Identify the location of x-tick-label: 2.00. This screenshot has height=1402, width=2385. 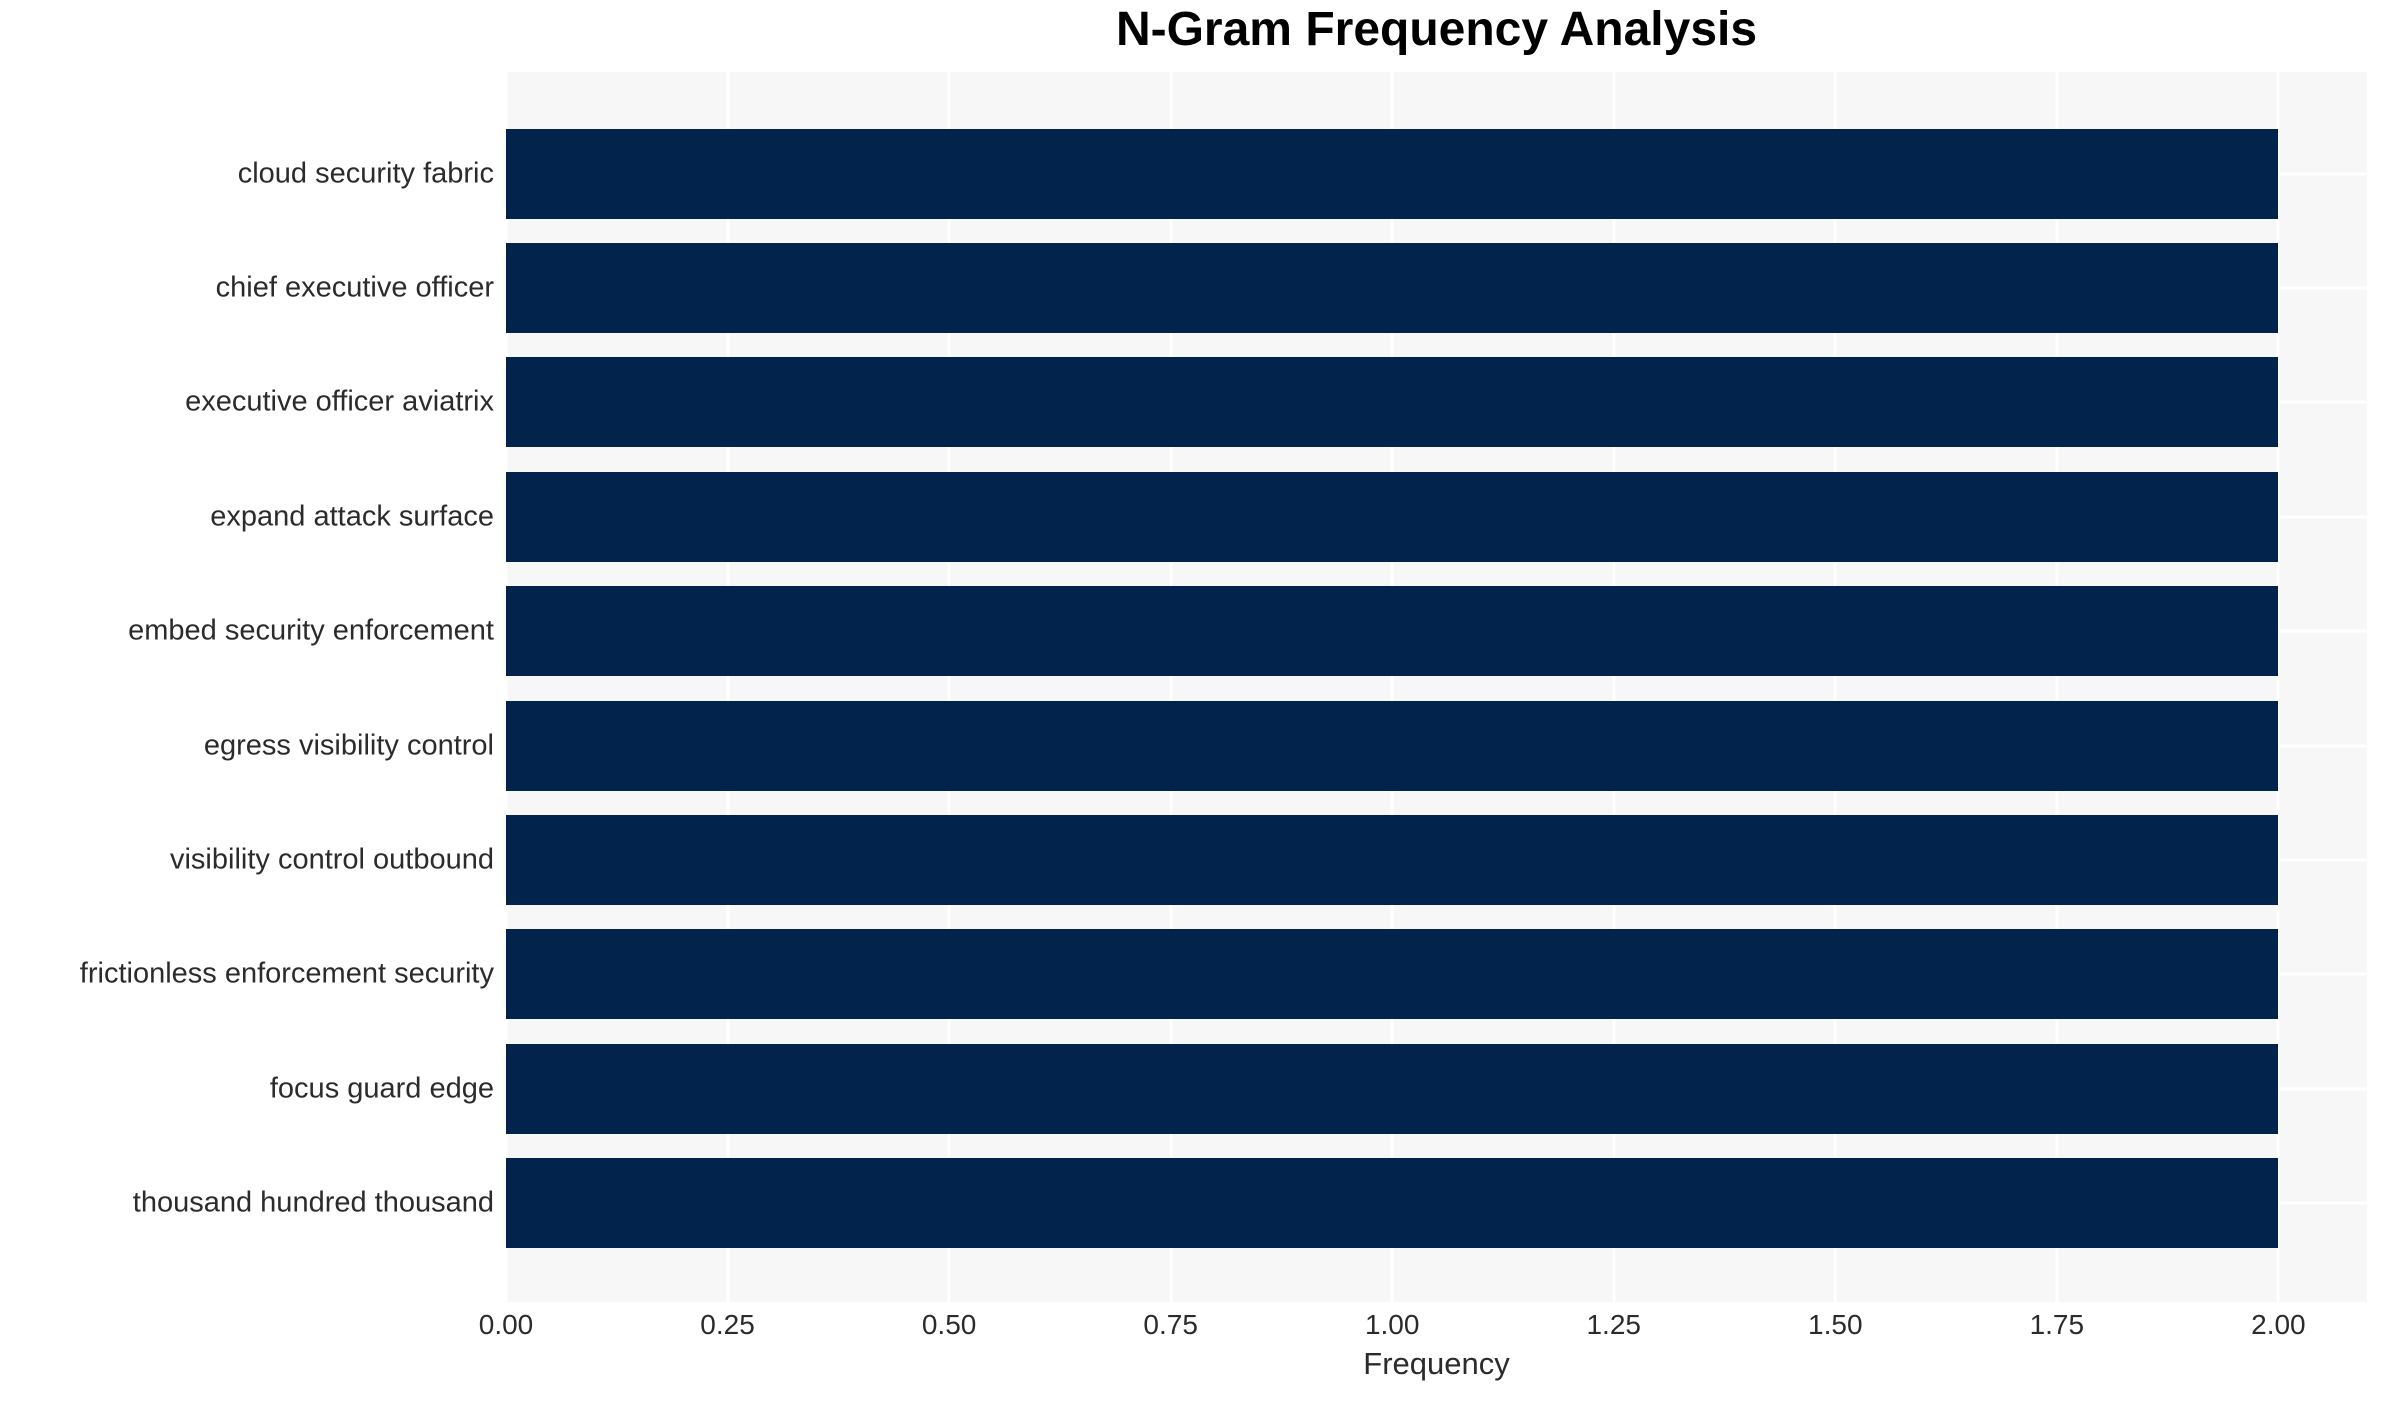
(2278, 1324).